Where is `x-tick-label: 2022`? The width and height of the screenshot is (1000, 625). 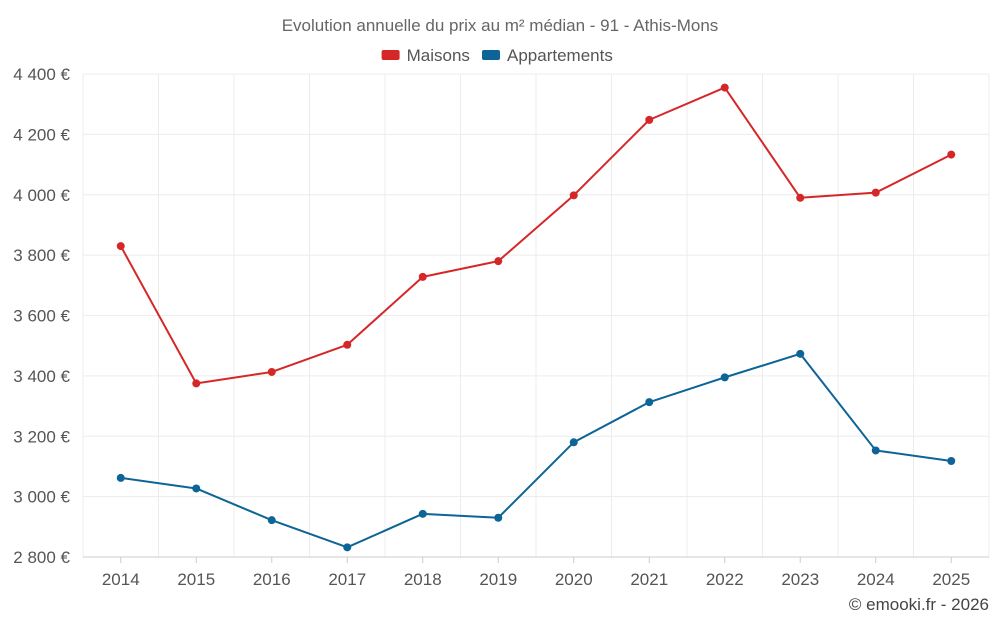 x-tick-label: 2022 is located at coordinates (725, 579).